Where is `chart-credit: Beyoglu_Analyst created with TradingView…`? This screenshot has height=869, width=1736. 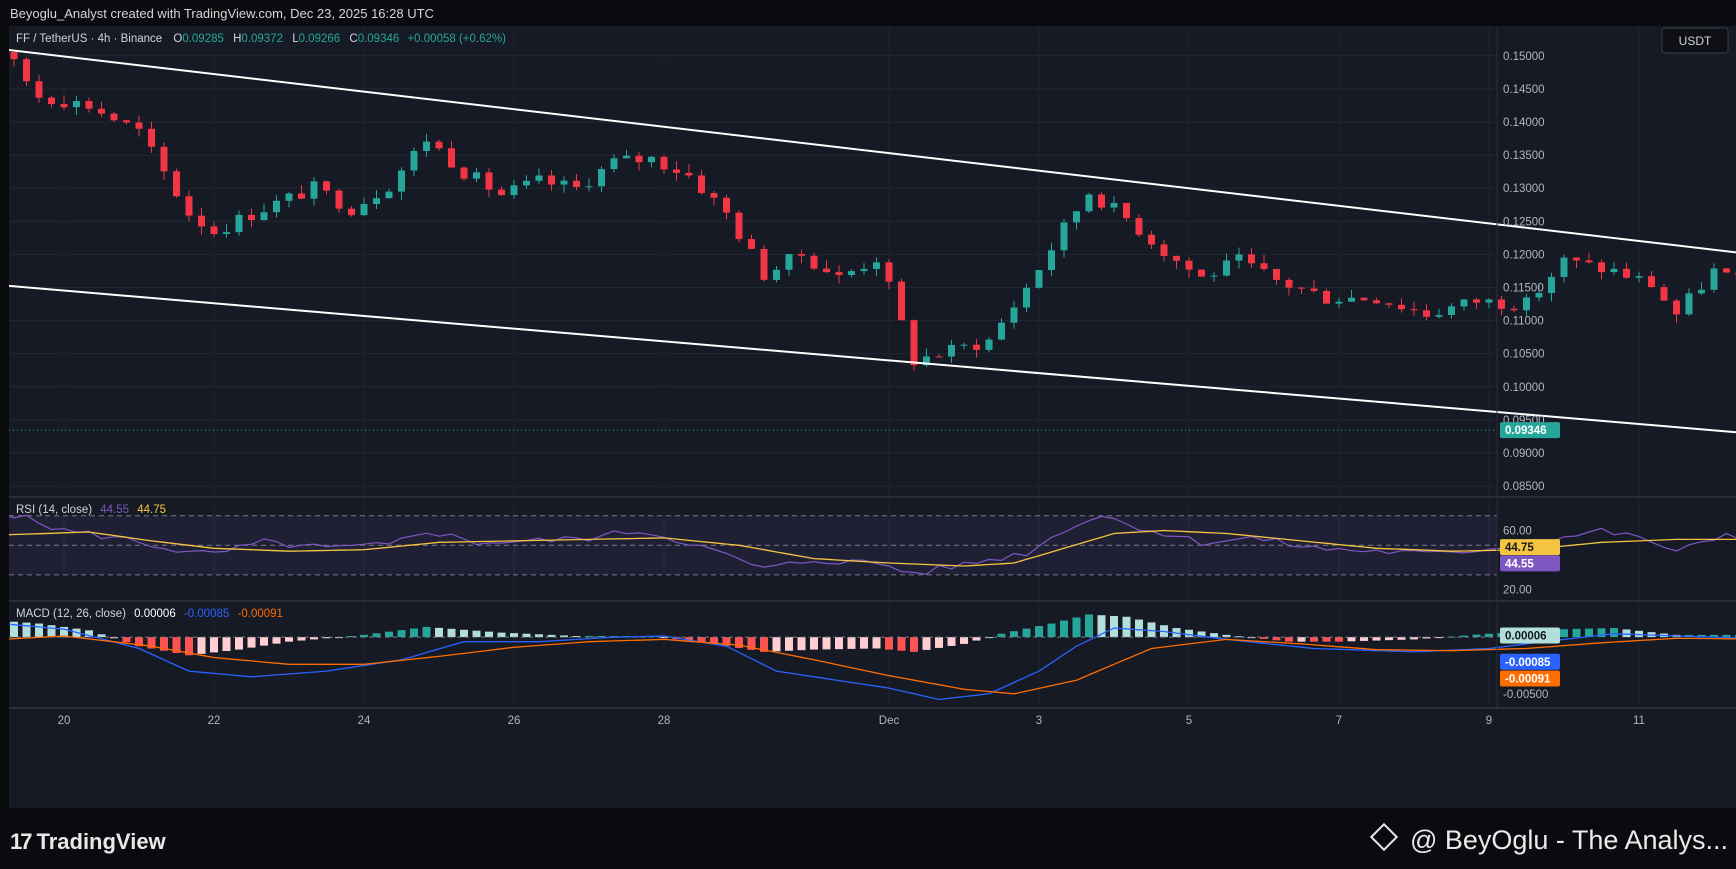
chart-credit: Beyoglu_Analyst created with TradingView… is located at coordinates (222, 13).